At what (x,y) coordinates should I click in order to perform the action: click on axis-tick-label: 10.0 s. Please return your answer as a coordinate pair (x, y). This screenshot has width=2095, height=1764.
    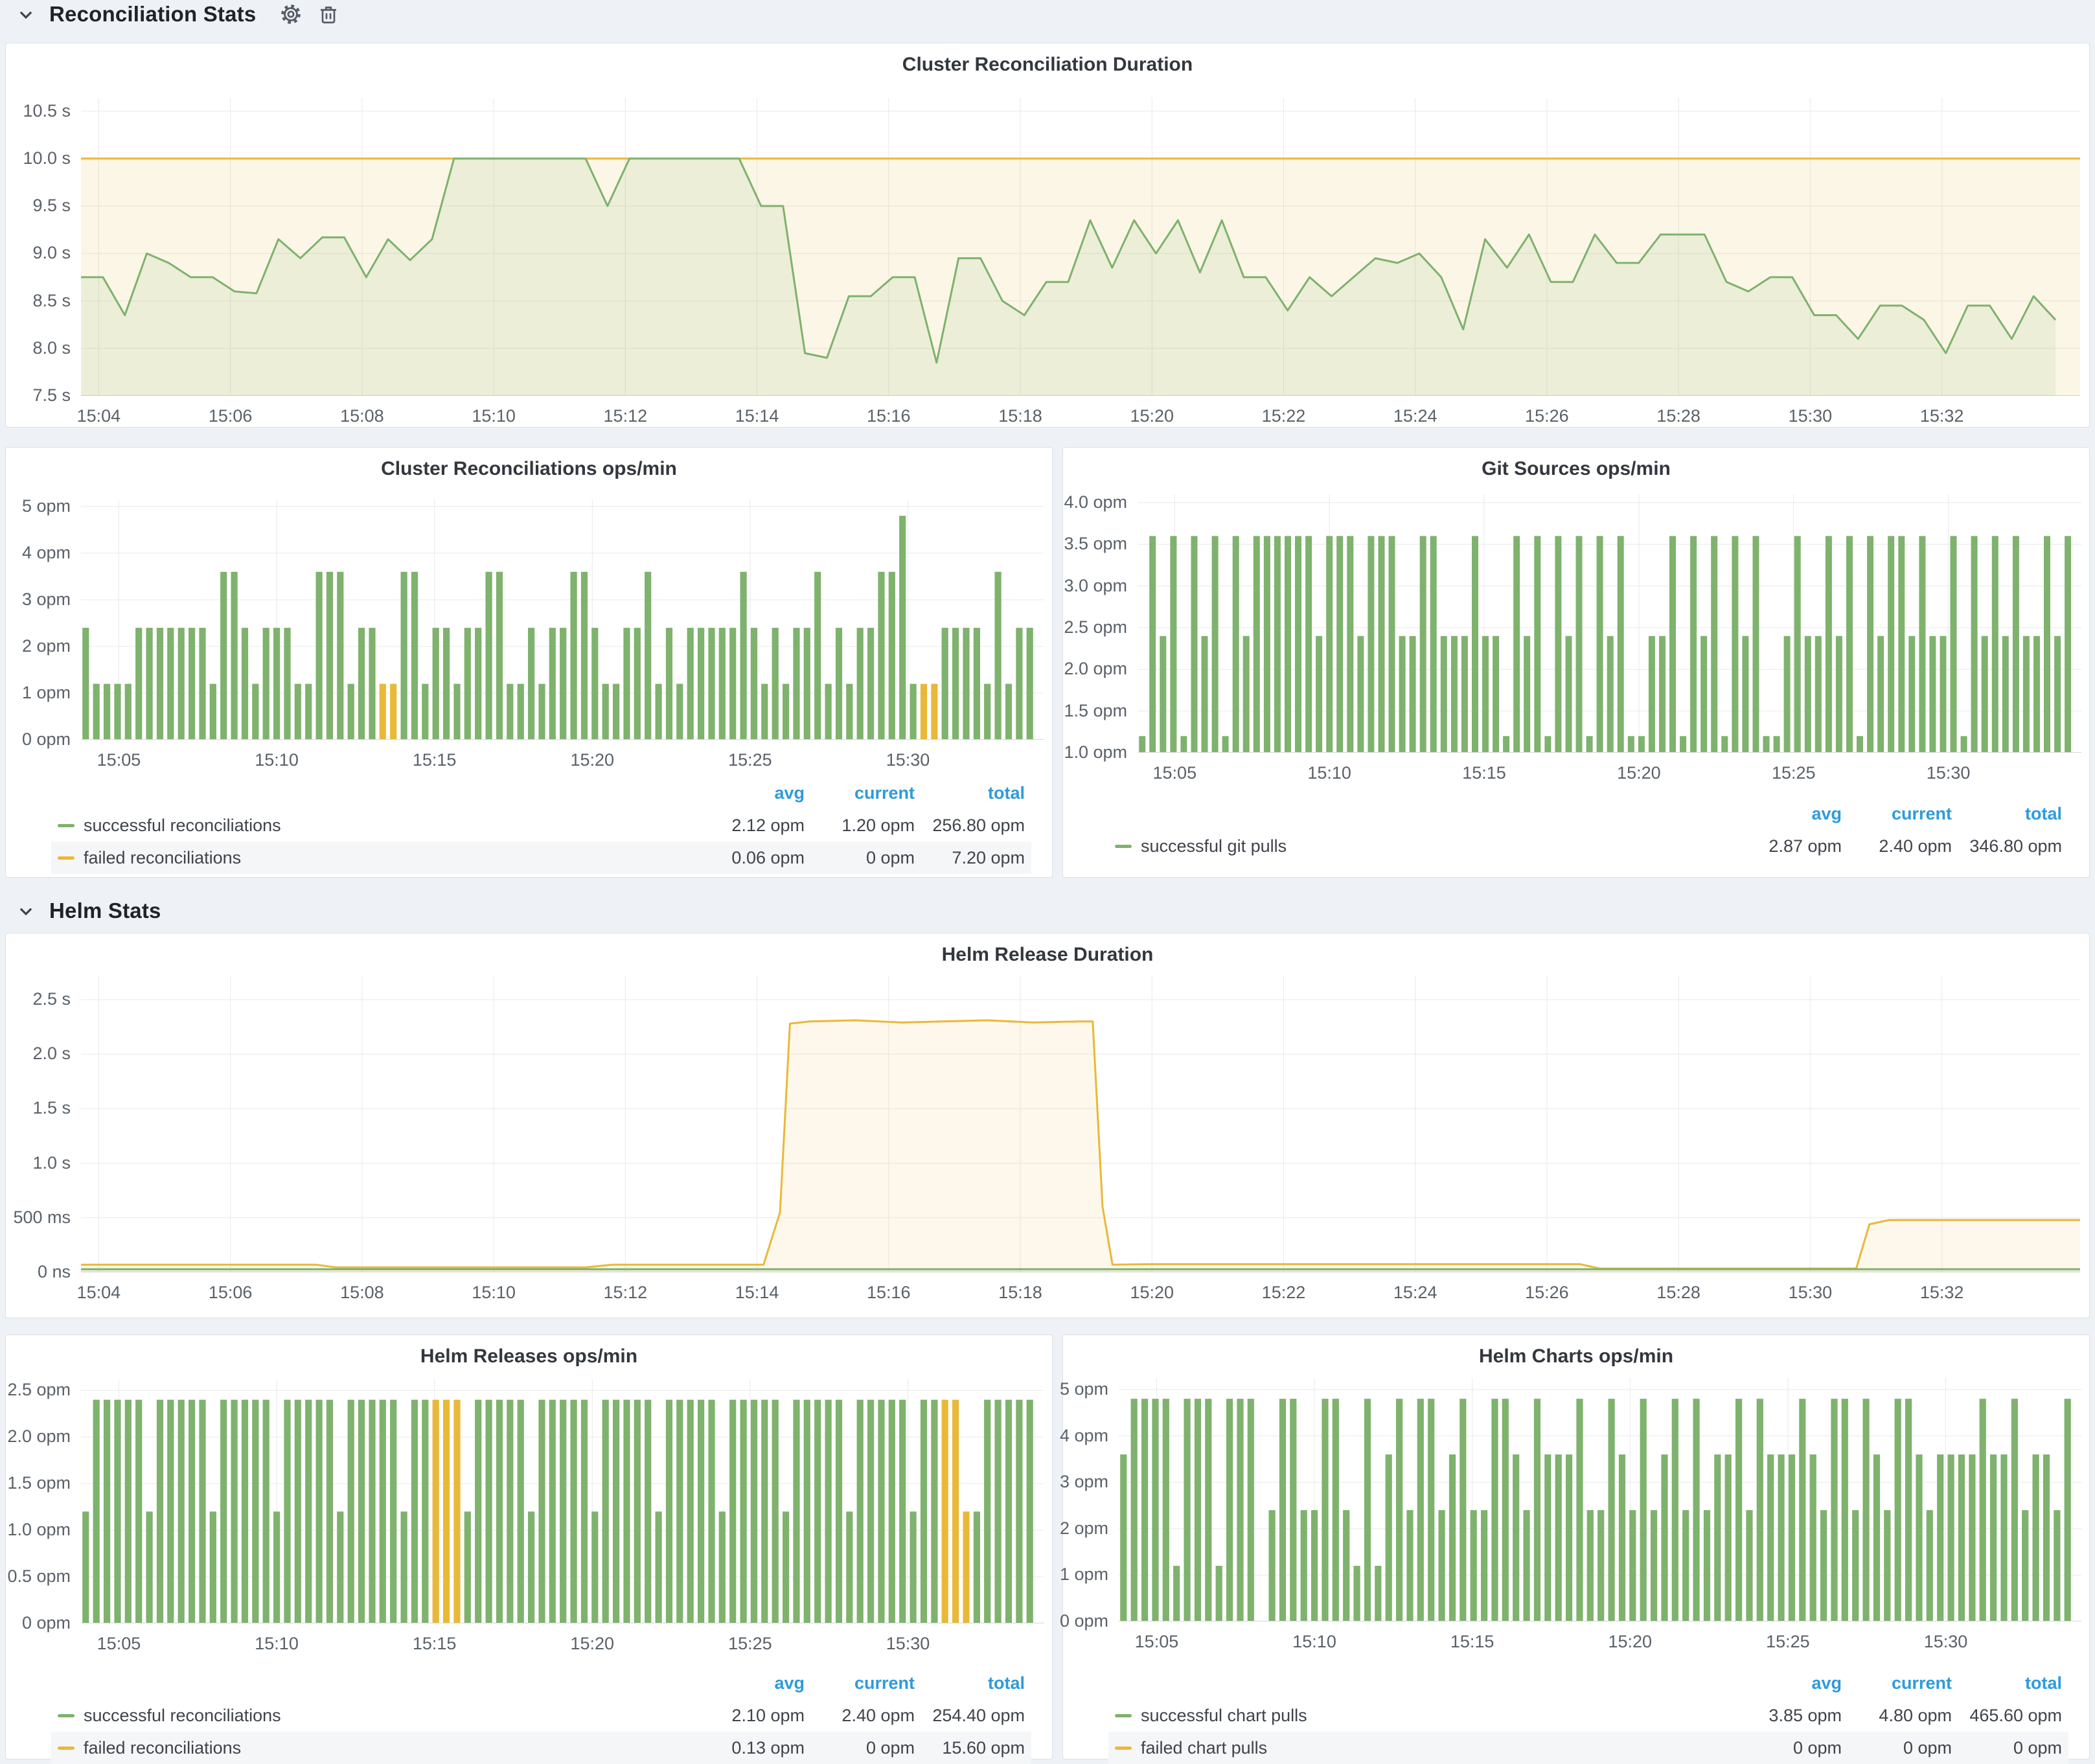
    Looking at the image, I should click on (47, 158).